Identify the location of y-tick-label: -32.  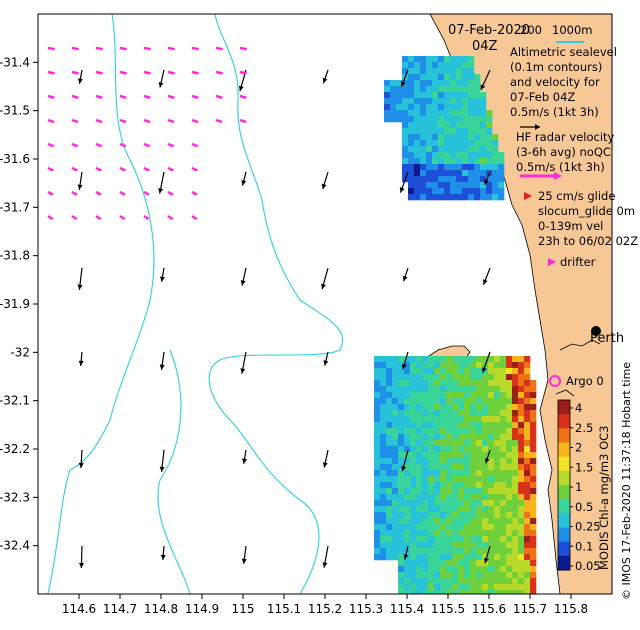
(20, 352).